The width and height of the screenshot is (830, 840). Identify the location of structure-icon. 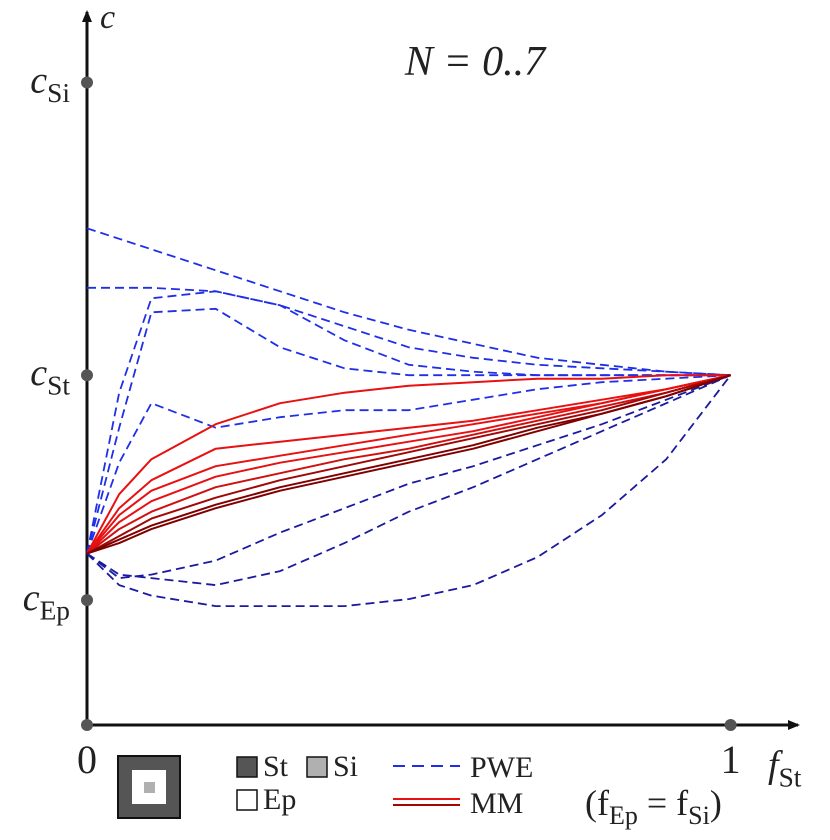
(149, 787).